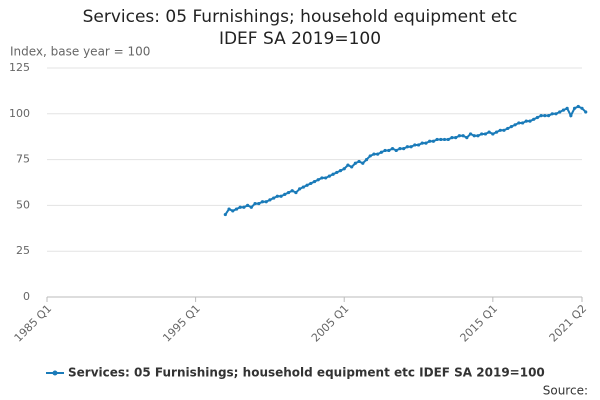 Image resolution: width=600 pixels, height=400 pixels. What do you see at coordinates (33, 323) in the screenshot?
I see `x-tick-label: 1985 Q1` at bounding box center [33, 323].